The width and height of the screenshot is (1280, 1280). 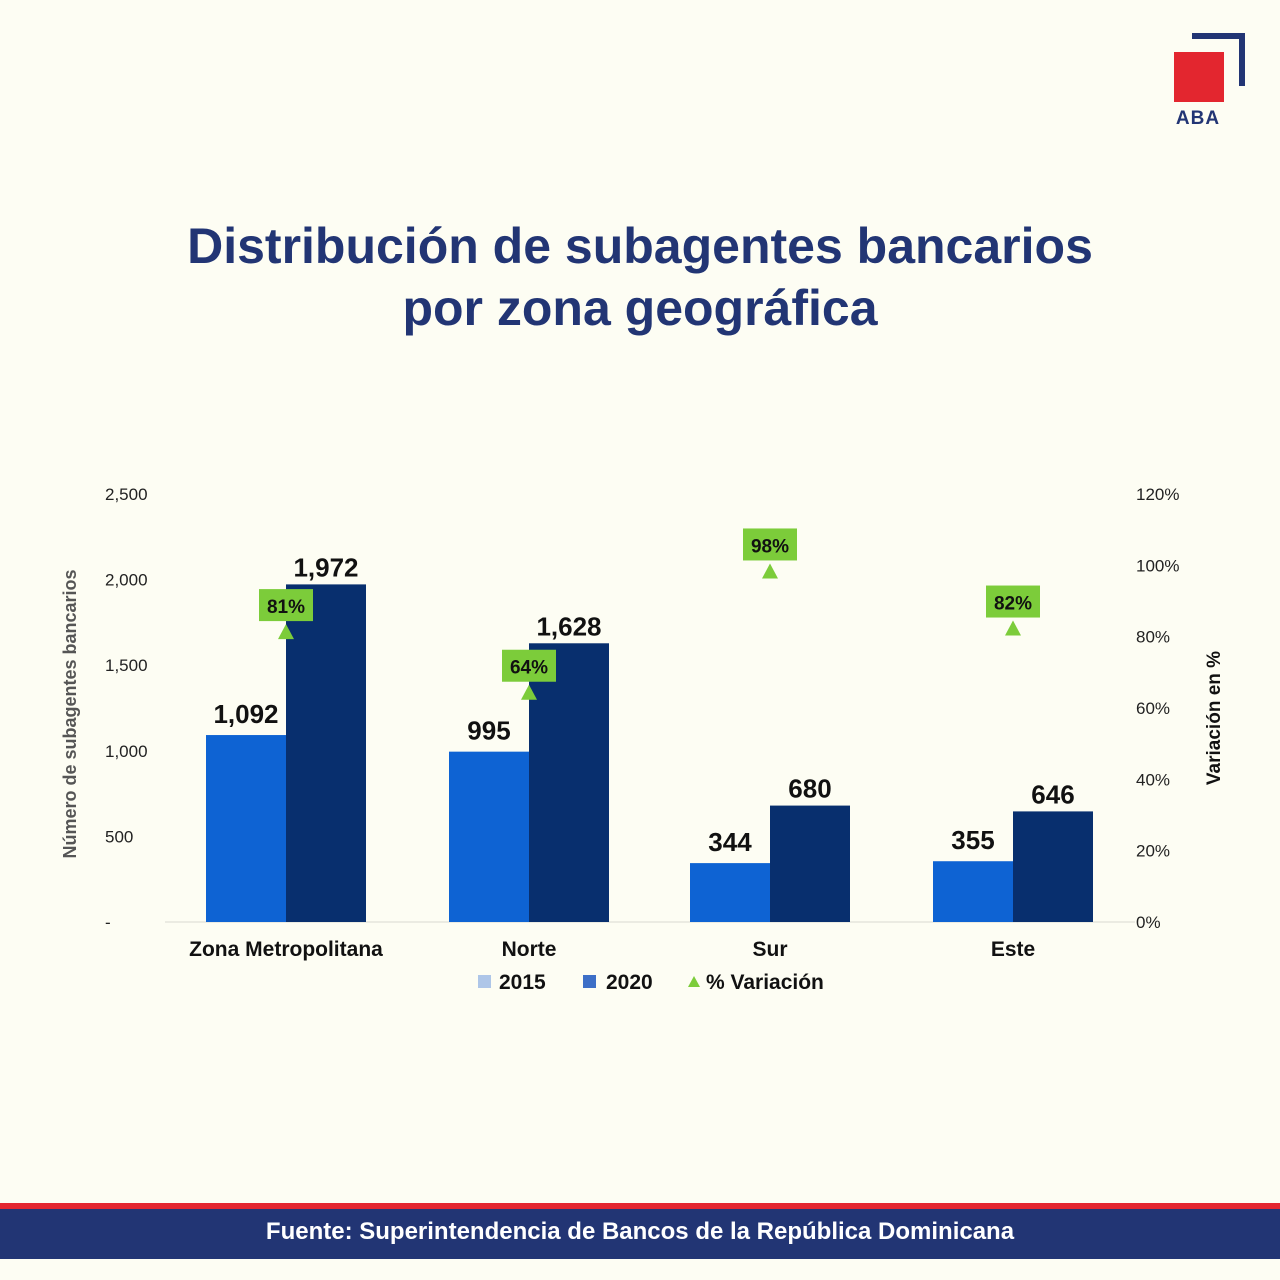 I want to click on data-label-2020: 680, so click(x=809, y=789).